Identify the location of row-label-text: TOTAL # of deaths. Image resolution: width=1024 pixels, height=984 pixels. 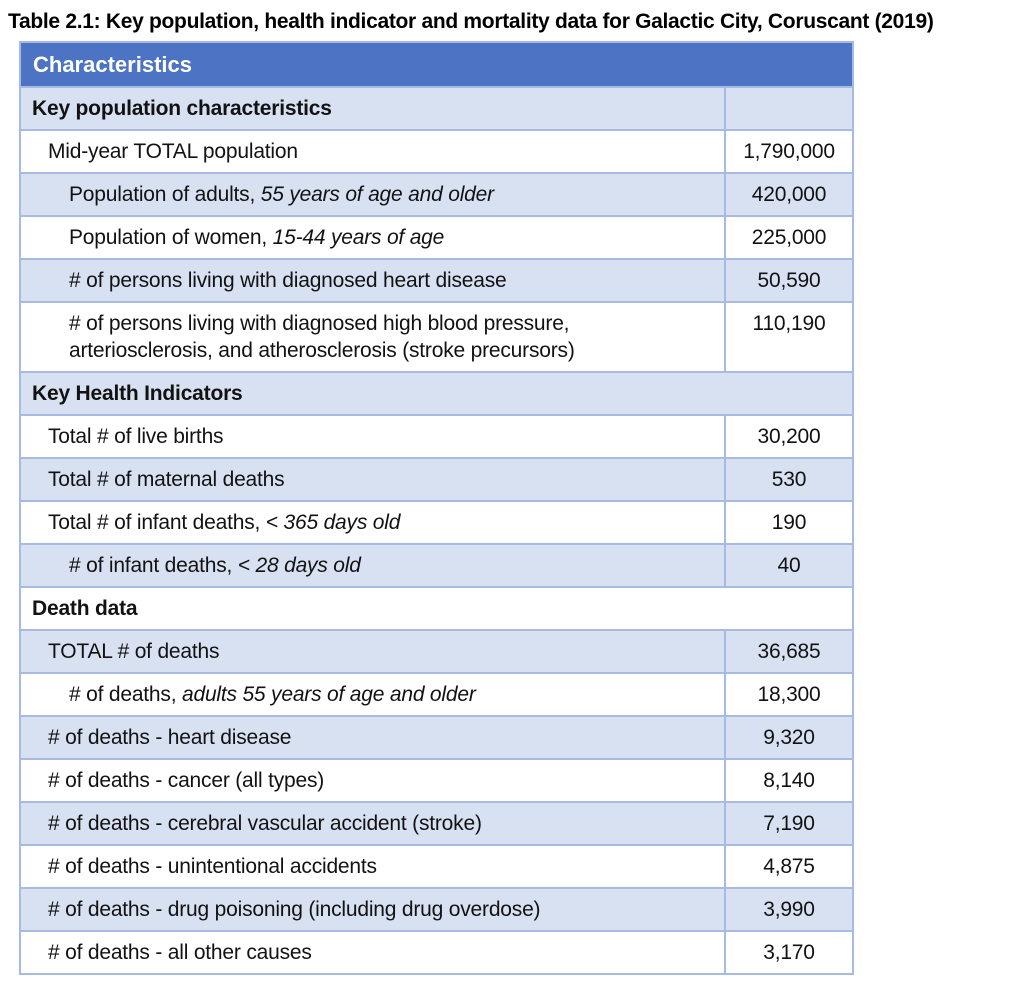
(134, 651).